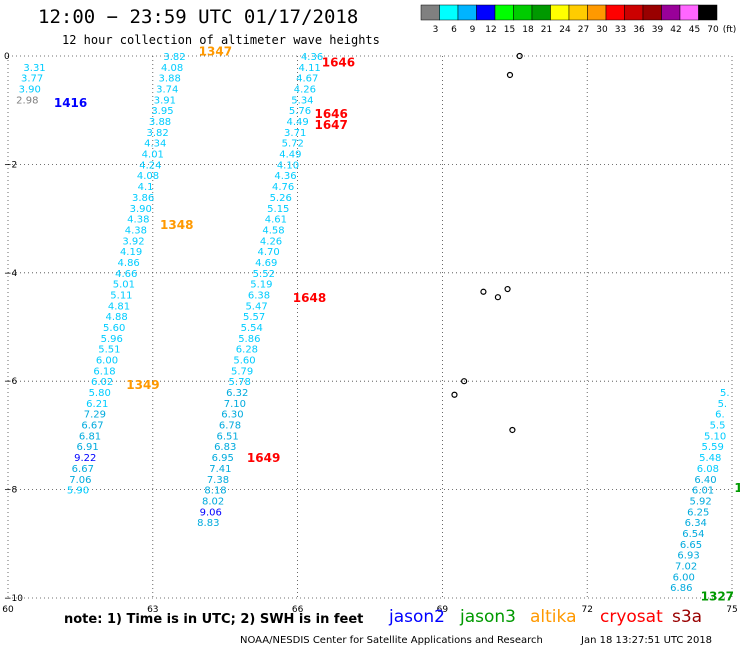 The height and width of the screenshot is (650, 740). I want to click on wave-height-point: 4.81, so click(119, 306).